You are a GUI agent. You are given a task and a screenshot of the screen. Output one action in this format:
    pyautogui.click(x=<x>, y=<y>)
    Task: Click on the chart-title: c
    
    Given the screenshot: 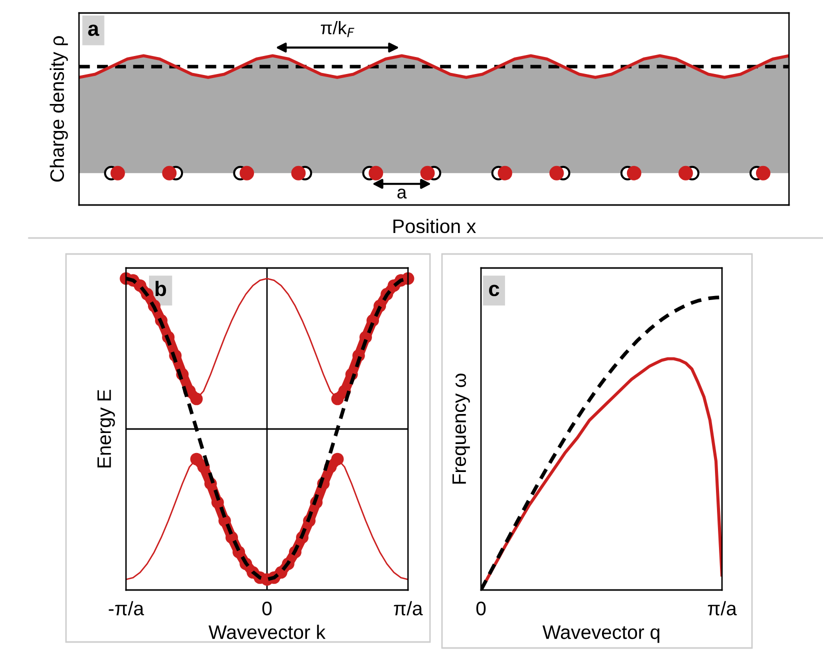 What is the action you would take?
    pyautogui.click(x=494, y=290)
    